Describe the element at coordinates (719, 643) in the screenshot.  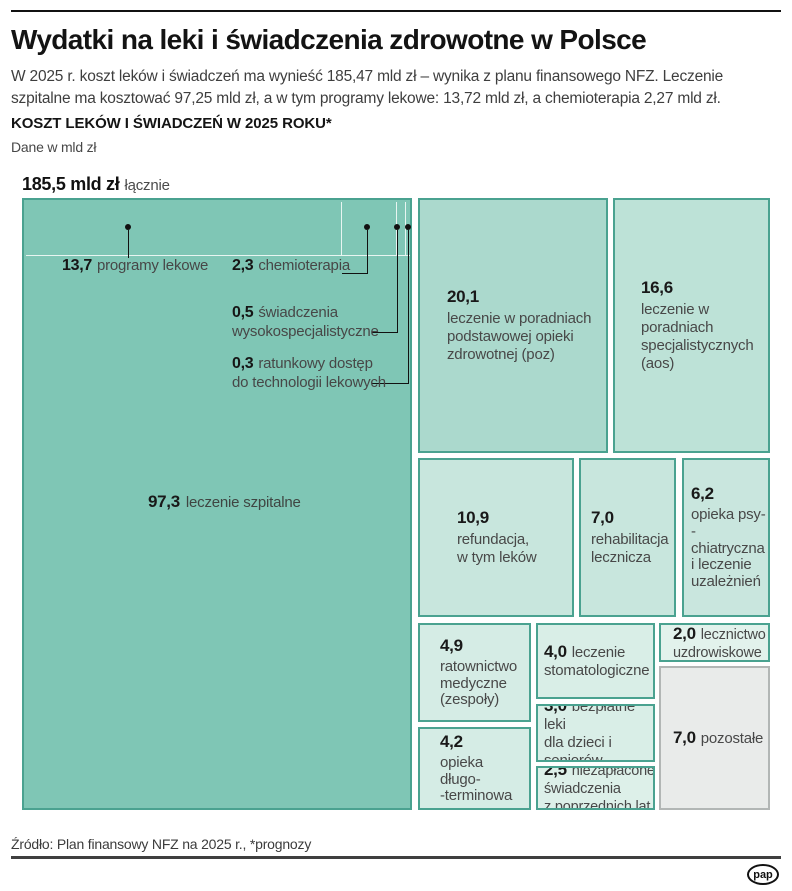
I see `block-label: lecznictwo uzdrowiskowe` at that location.